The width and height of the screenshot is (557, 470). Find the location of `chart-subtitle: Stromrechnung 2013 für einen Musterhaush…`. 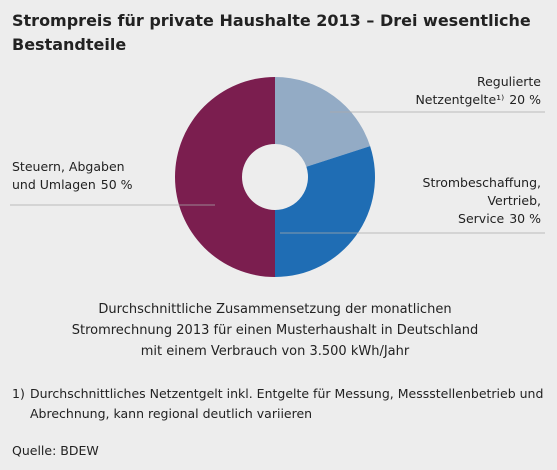

chart-subtitle: Stromrechnung 2013 für einen Musterhaush… is located at coordinates (275, 330).